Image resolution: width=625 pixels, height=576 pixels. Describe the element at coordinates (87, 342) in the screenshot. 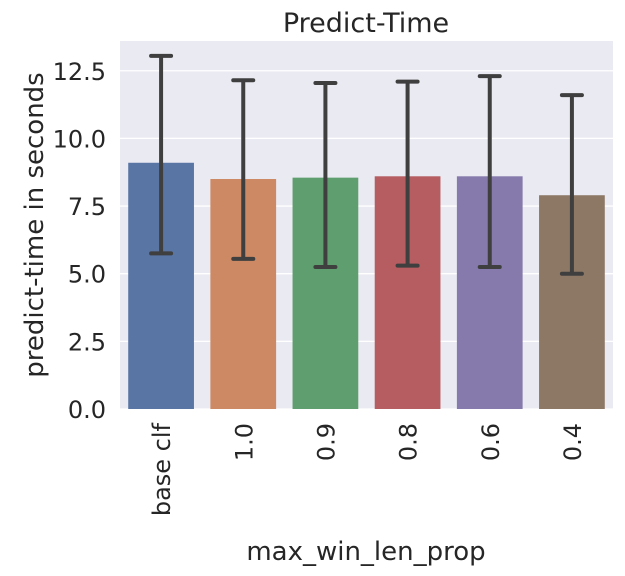

I see `y-tick-label: 2.5` at that location.